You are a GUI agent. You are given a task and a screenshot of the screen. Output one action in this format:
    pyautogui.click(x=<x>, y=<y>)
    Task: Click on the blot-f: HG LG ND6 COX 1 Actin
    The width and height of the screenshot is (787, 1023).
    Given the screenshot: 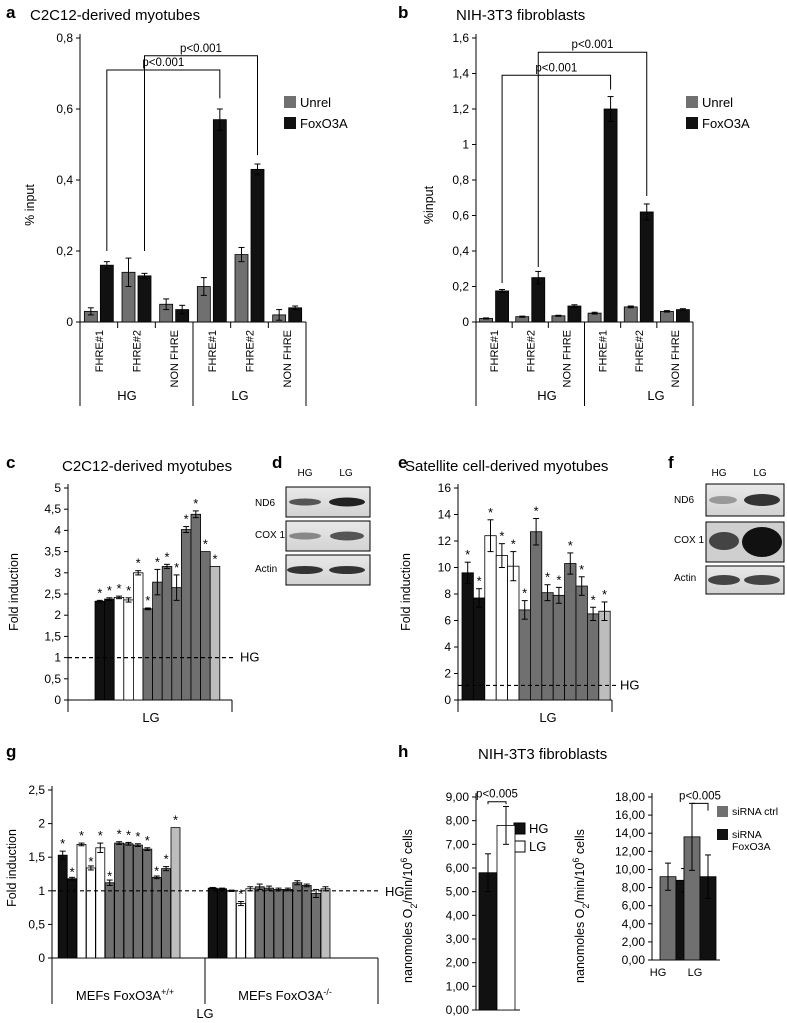 What is the action you would take?
    pyautogui.click(x=729, y=531)
    